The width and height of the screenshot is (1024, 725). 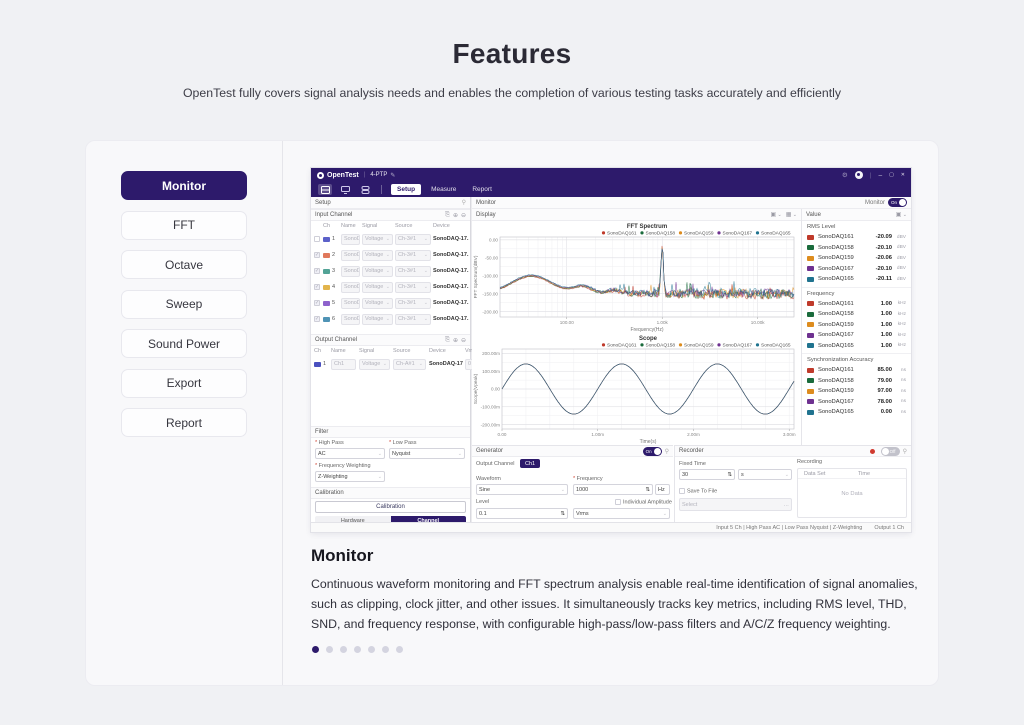 What do you see at coordinates (184, 304) in the screenshot?
I see `sidebar-item-sweep: Sweep` at bounding box center [184, 304].